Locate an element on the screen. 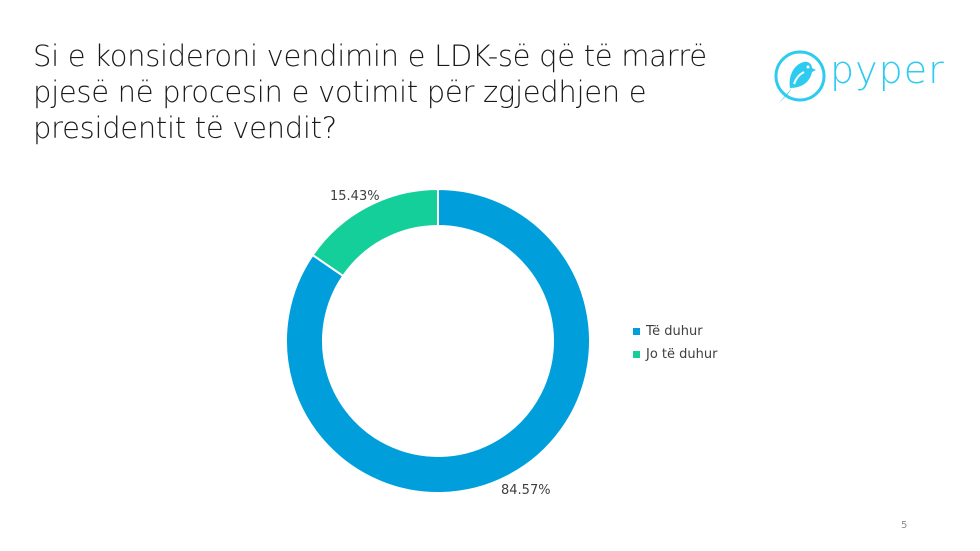  bird-in-circle-icon is located at coordinates (800, 77).